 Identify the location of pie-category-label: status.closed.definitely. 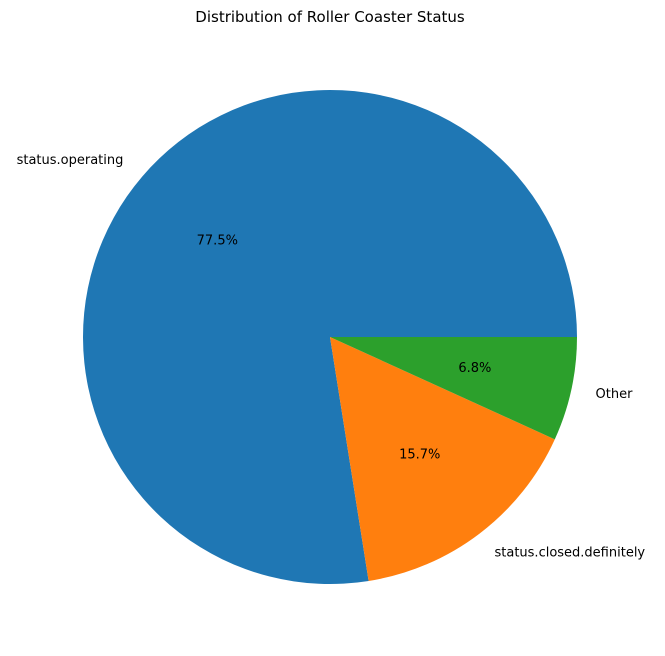
(569, 553).